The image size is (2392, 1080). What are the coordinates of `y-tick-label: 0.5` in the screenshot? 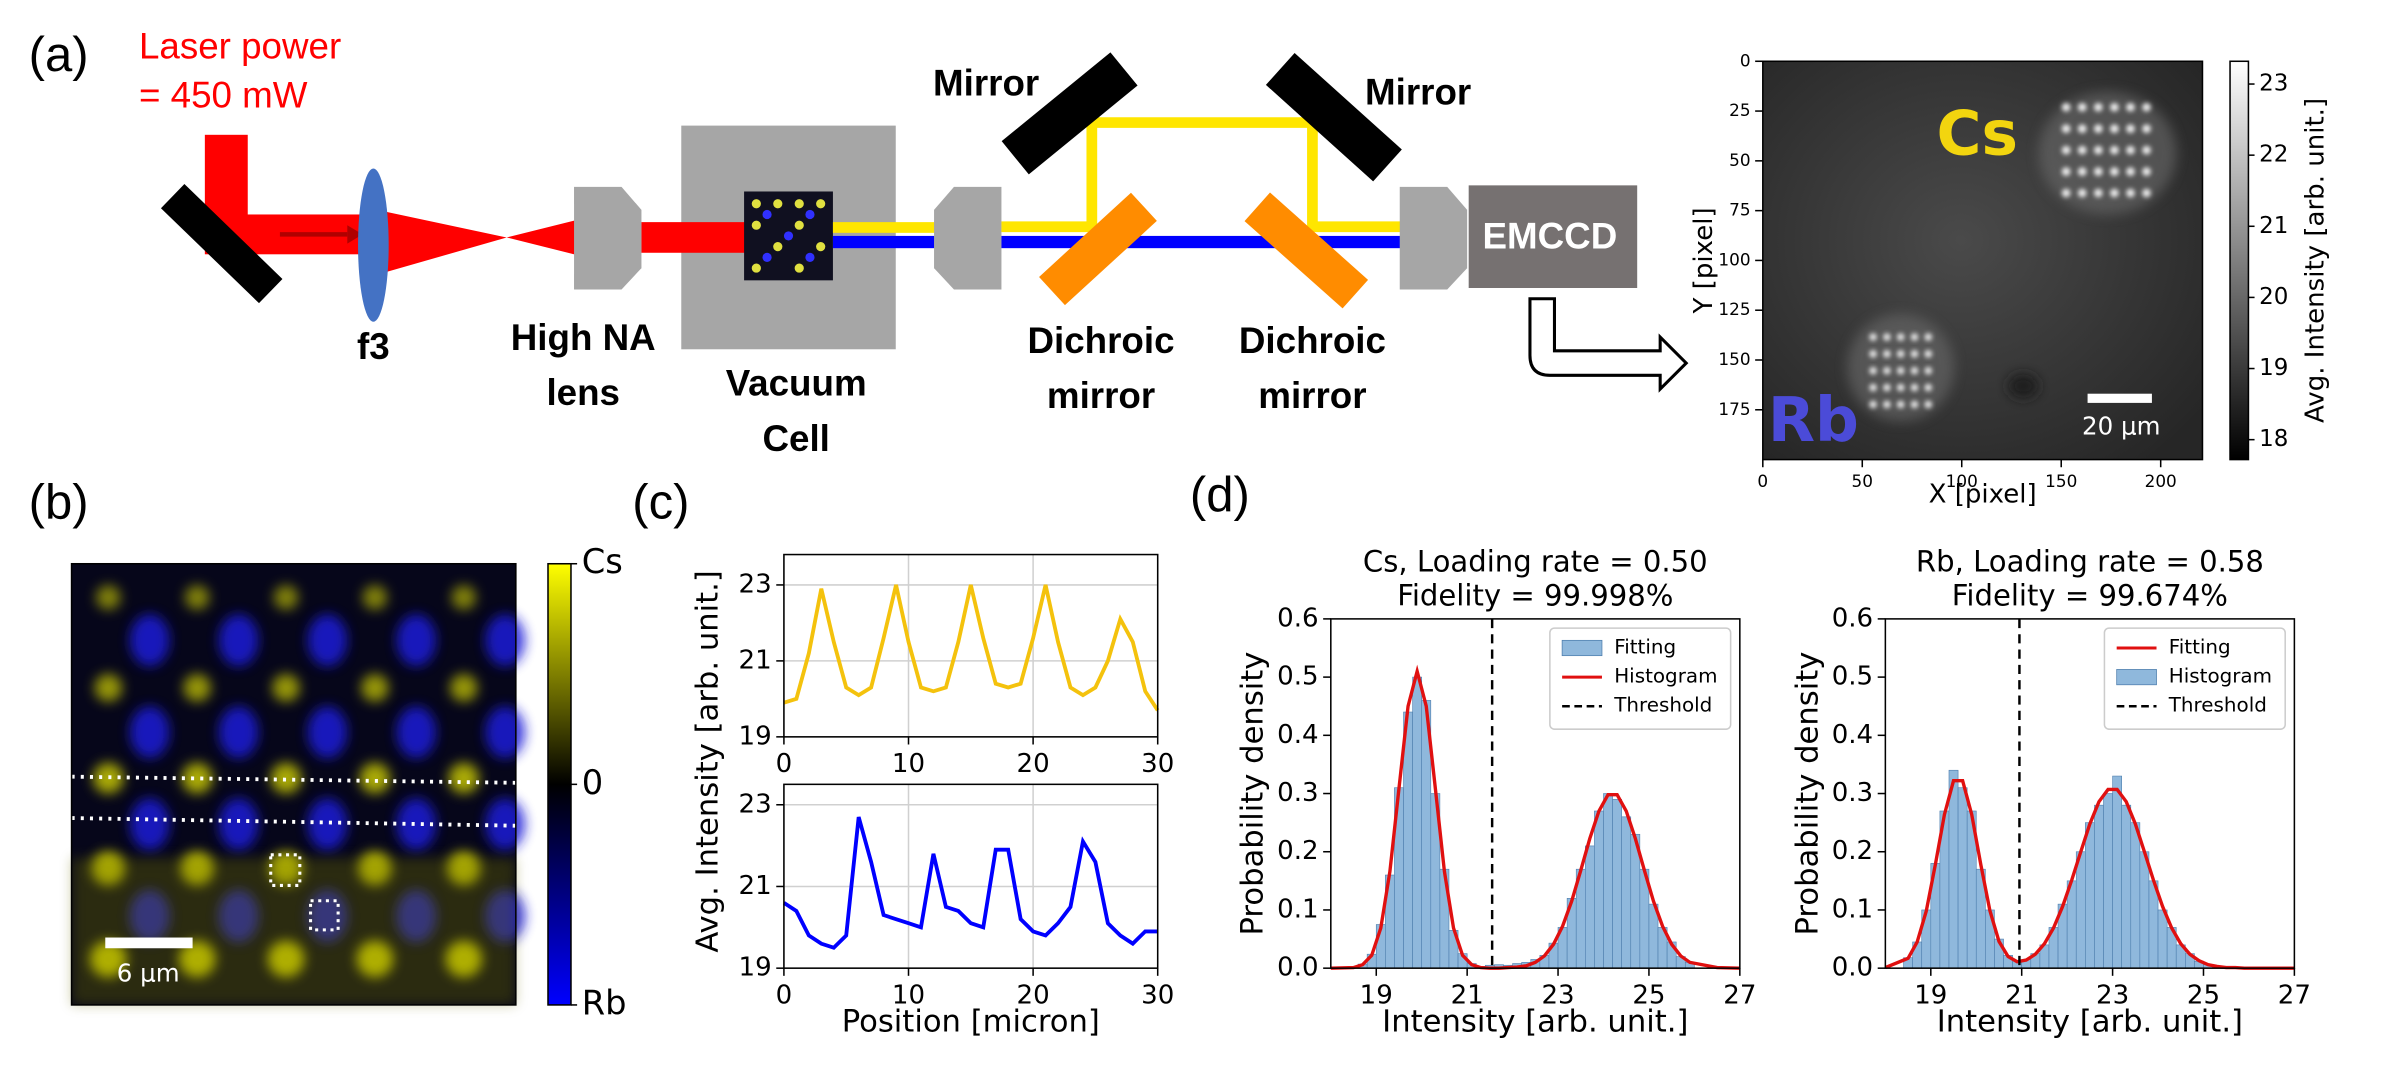 It's located at (1297, 677).